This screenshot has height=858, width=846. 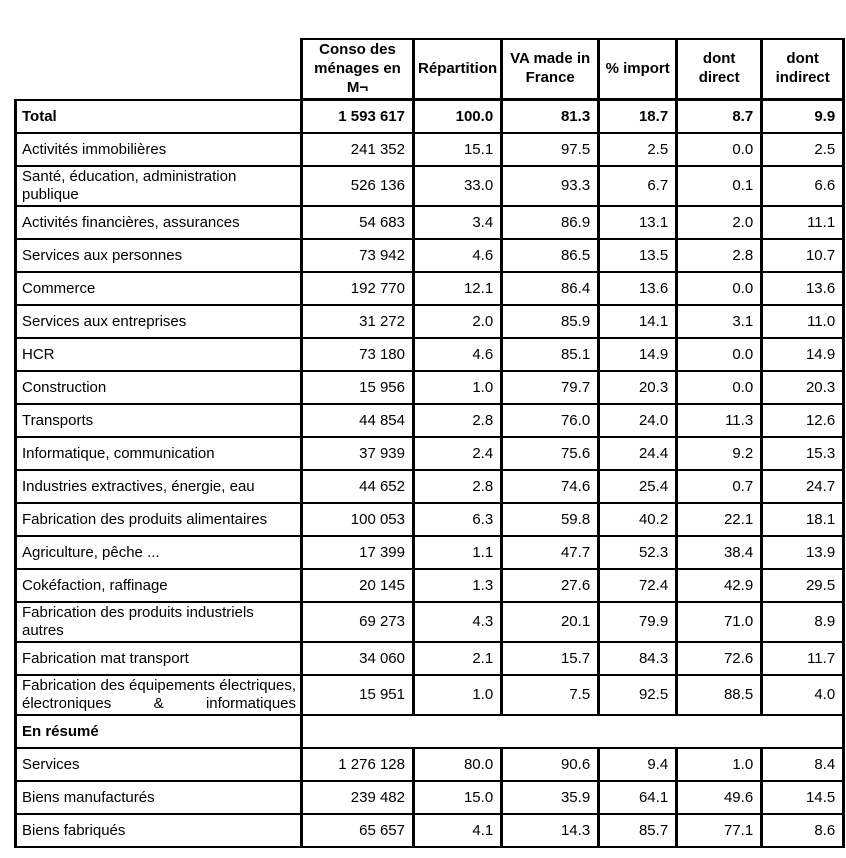 I want to click on value-cell: 15.3, so click(x=803, y=454).